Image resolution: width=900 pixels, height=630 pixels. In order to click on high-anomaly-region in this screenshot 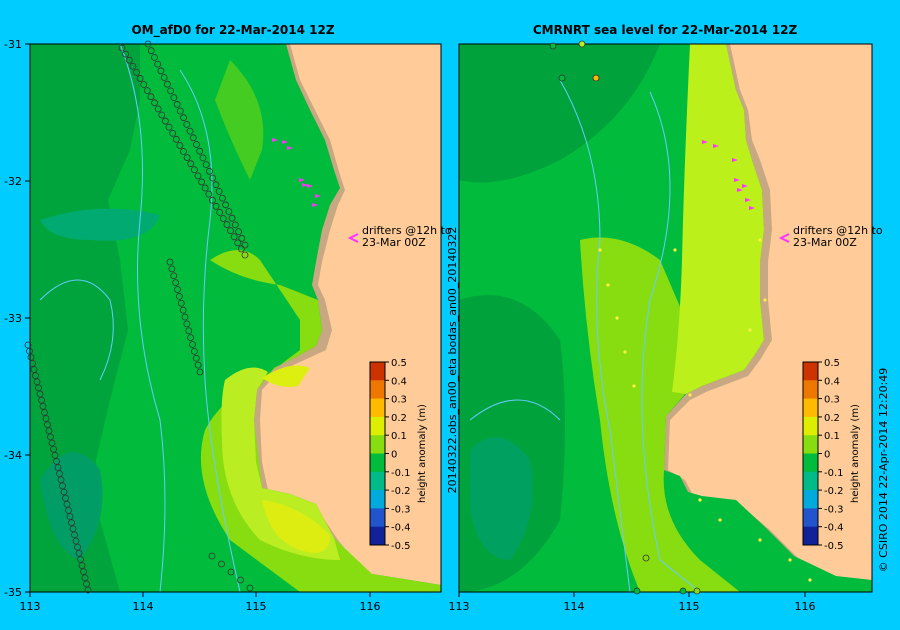, I will do `click(280, 463)`.